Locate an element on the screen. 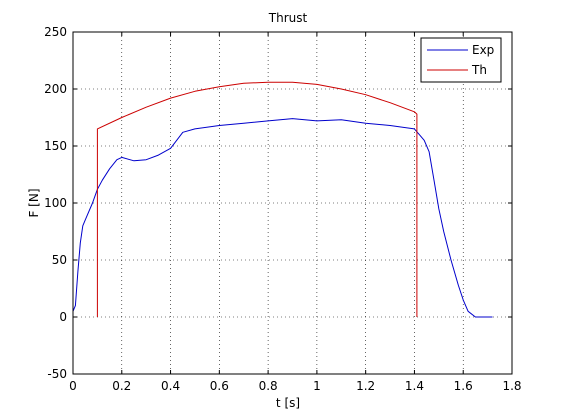  legend: Exp Th is located at coordinates (461, 60).